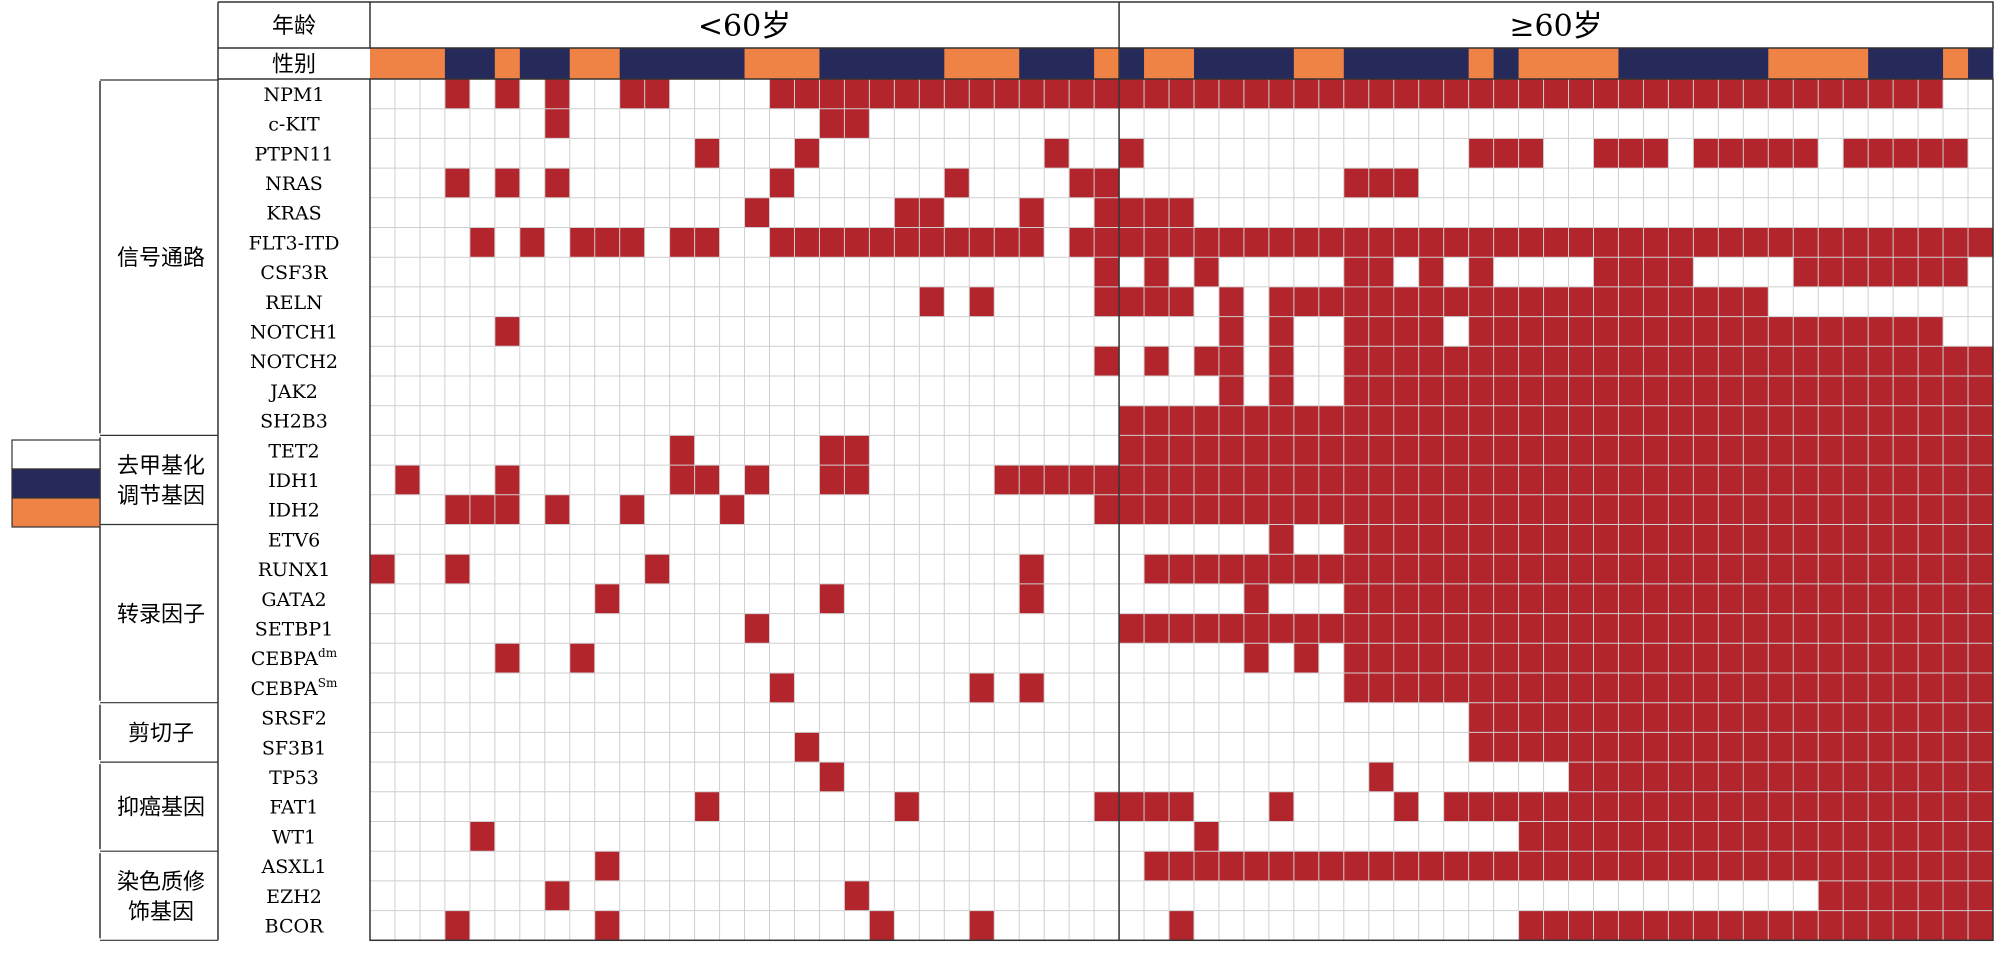  I want to click on category-label: 调节基因, so click(161, 496).